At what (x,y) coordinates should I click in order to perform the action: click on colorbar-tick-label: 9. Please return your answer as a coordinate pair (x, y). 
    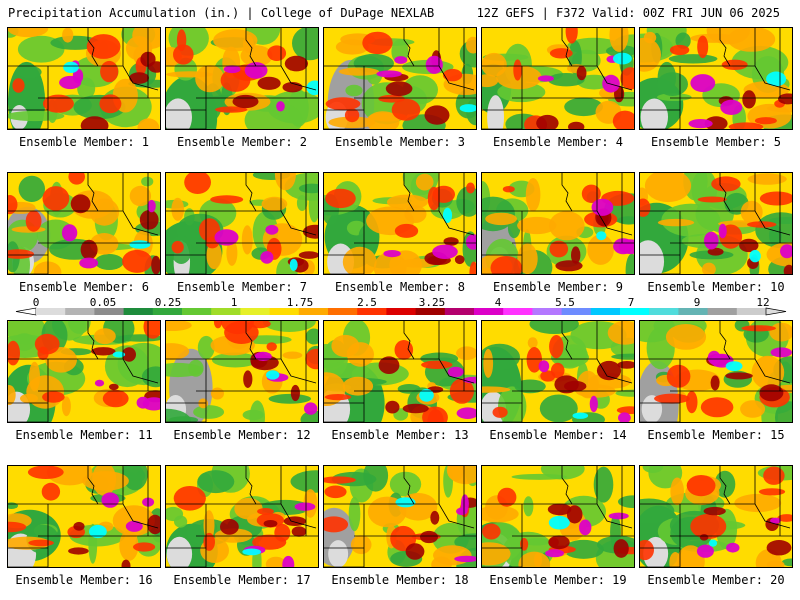
    Looking at the image, I should click on (697, 302).